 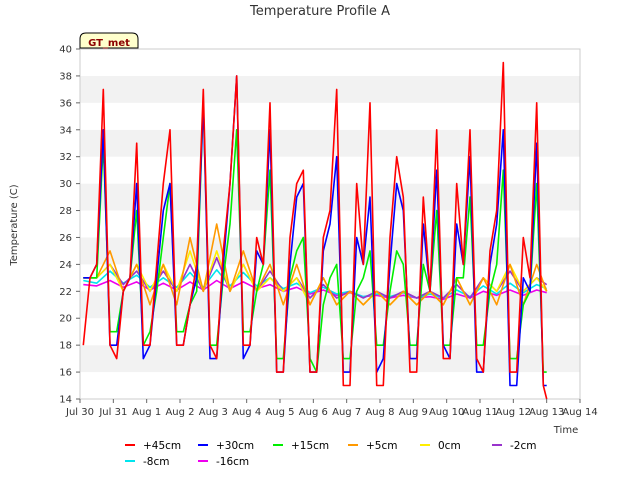 I want to click on y-tick-label: 20, so click(x=65, y=319).